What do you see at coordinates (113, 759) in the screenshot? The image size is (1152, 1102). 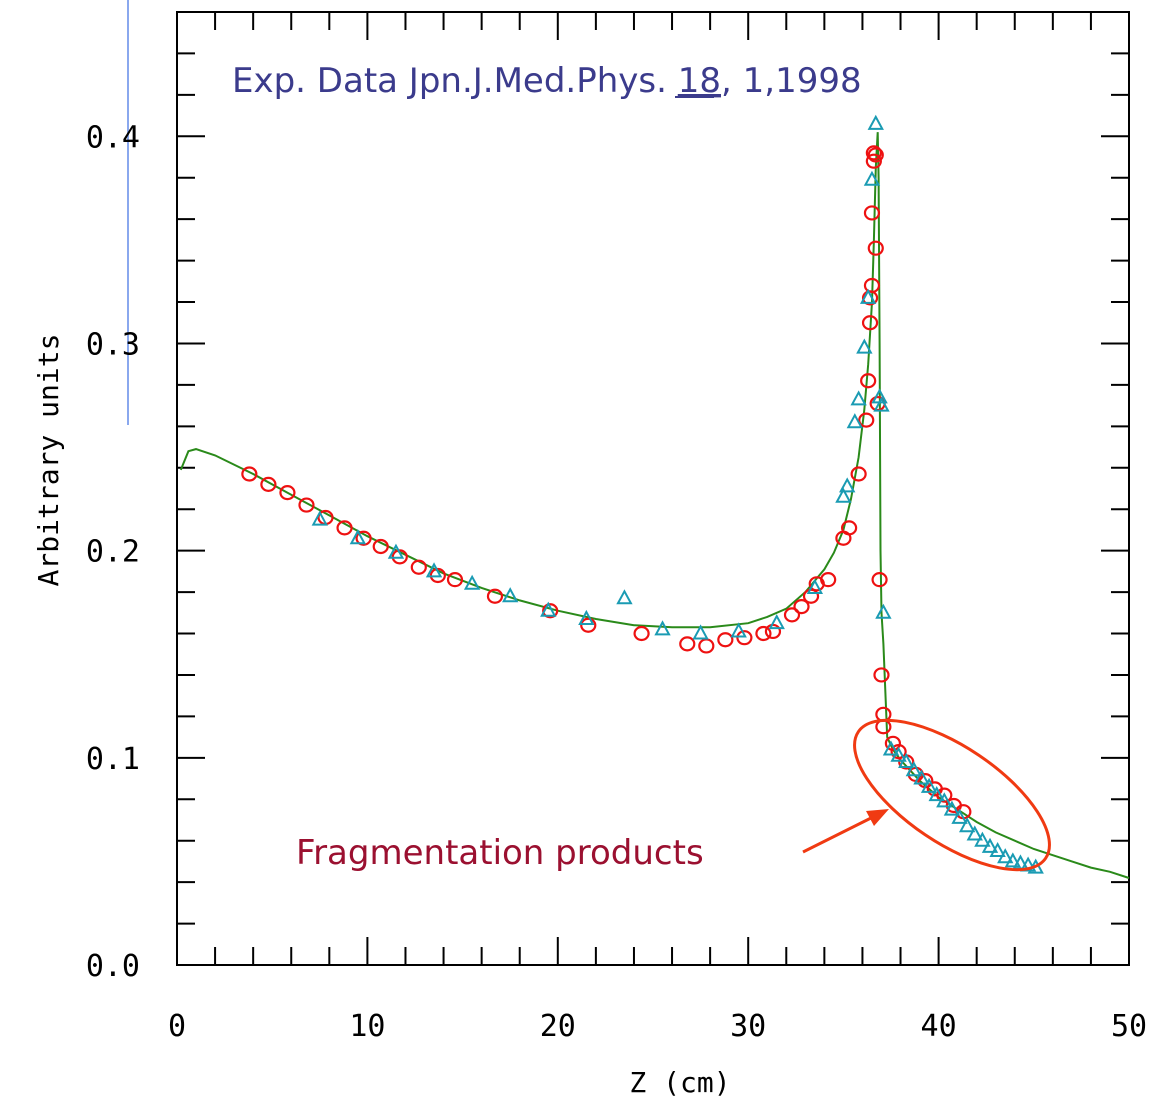 I see `y-tick-label: 0.1` at bounding box center [113, 759].